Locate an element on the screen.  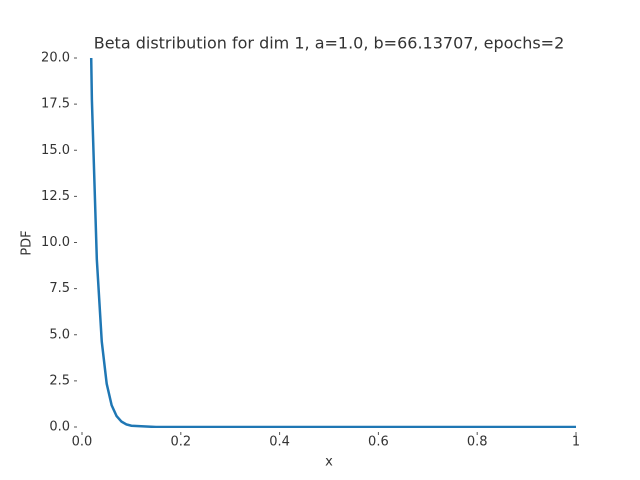
x-tick-label: 0.0 is located at coordinates (82, 442).